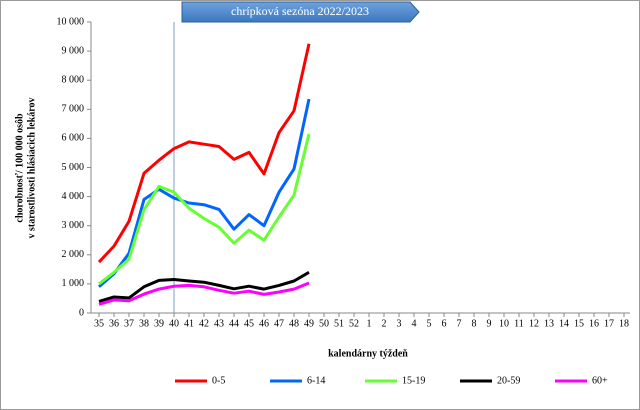  What do you see at coordinates (73, 138) in the screenshot?
I see `y-tick-label: 6 000` at bounding box center [73, 138].